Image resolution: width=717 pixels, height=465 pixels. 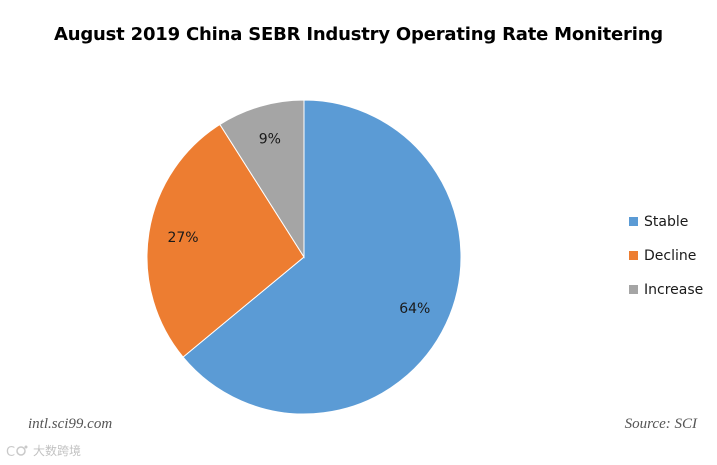 I want to click on watermark-logo-icon: C, so click(x=17, y=452).